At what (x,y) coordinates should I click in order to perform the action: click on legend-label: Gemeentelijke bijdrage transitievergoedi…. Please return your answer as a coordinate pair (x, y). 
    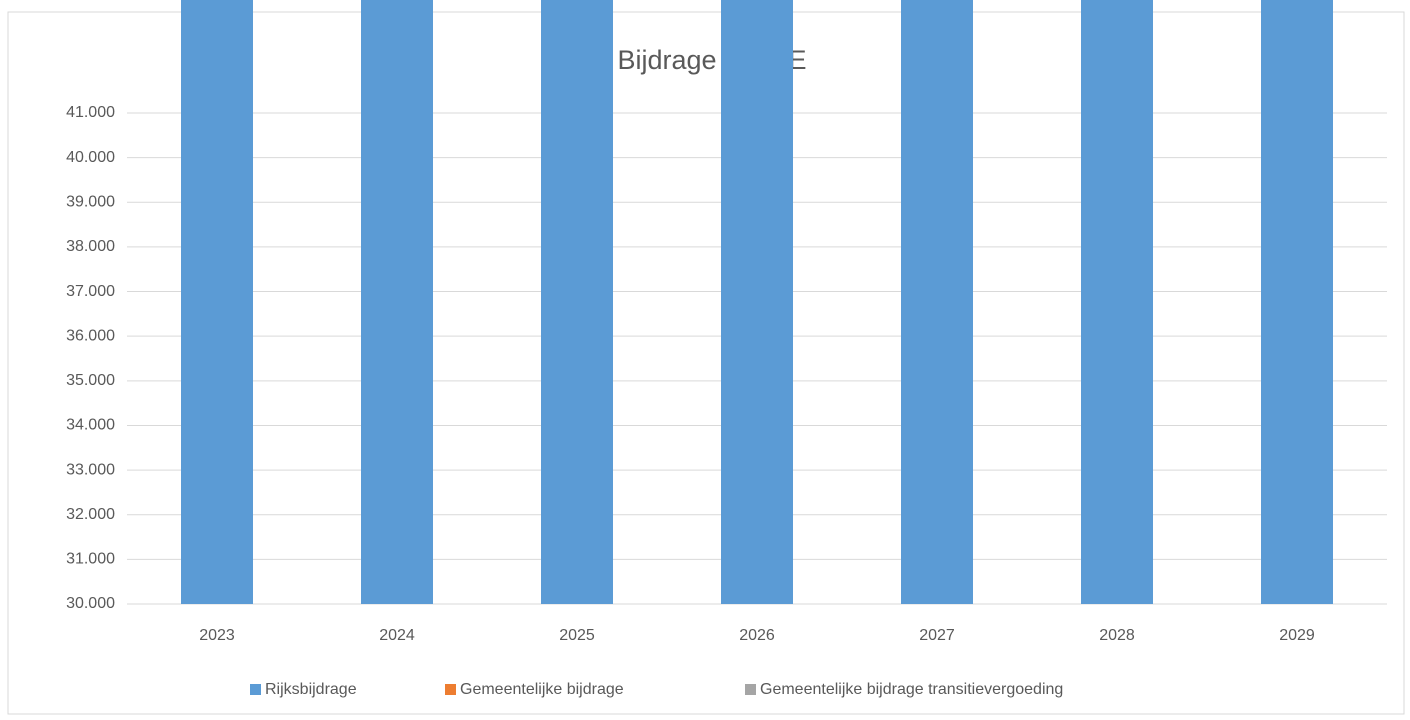
    Looking at the image, I should click on (911, 689).